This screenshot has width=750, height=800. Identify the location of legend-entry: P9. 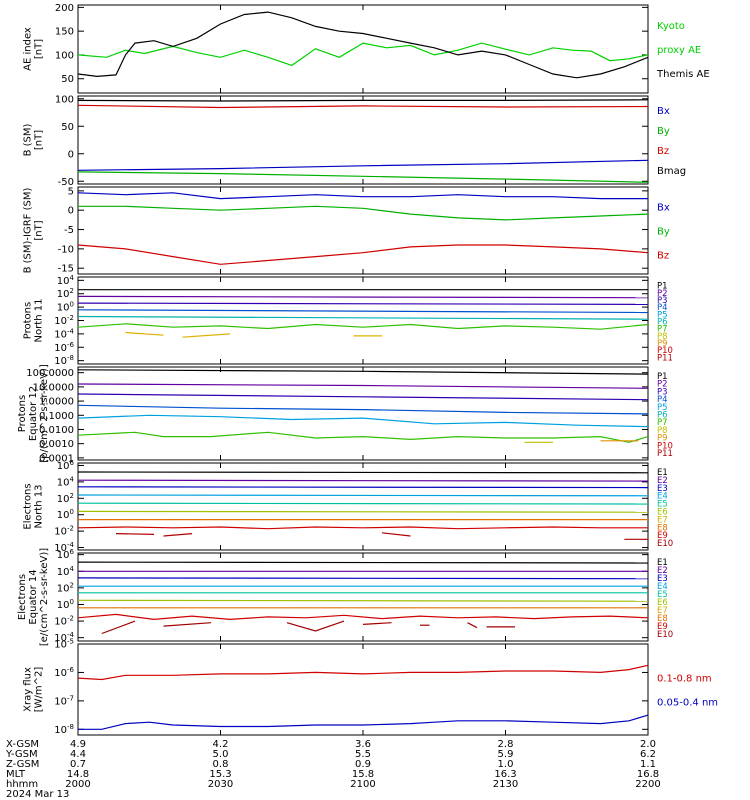
(662, 439).